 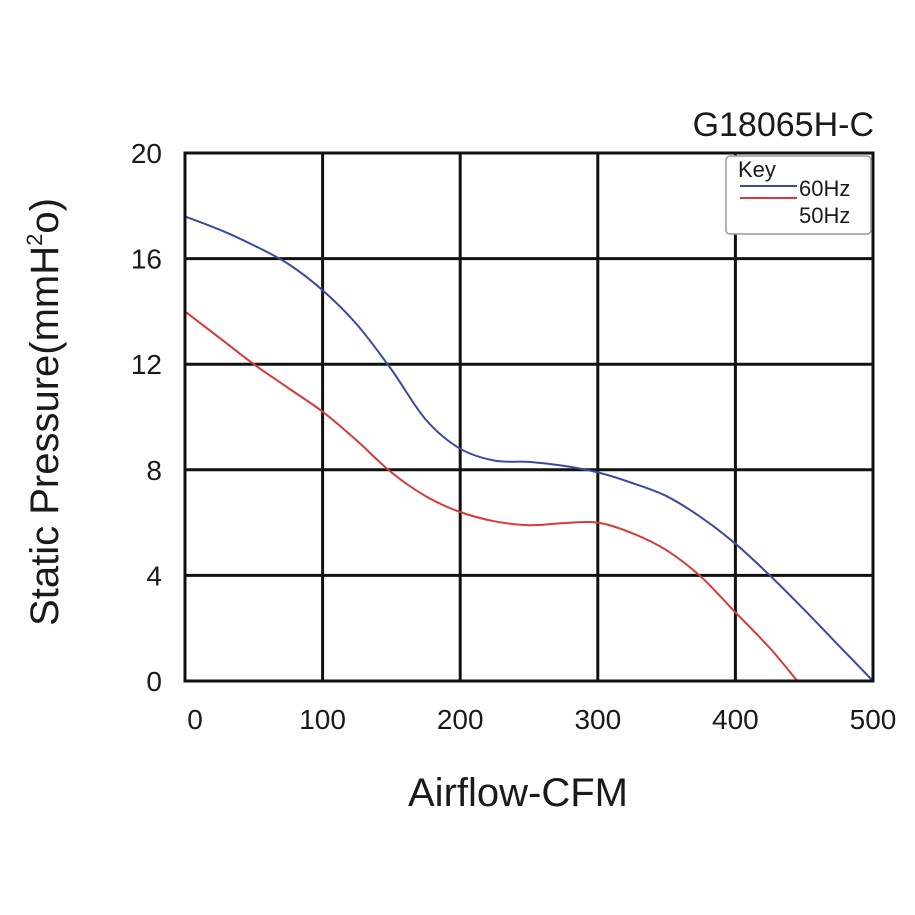 I want to click on x-tick-label-300: 300, so click(x=597, y=719).